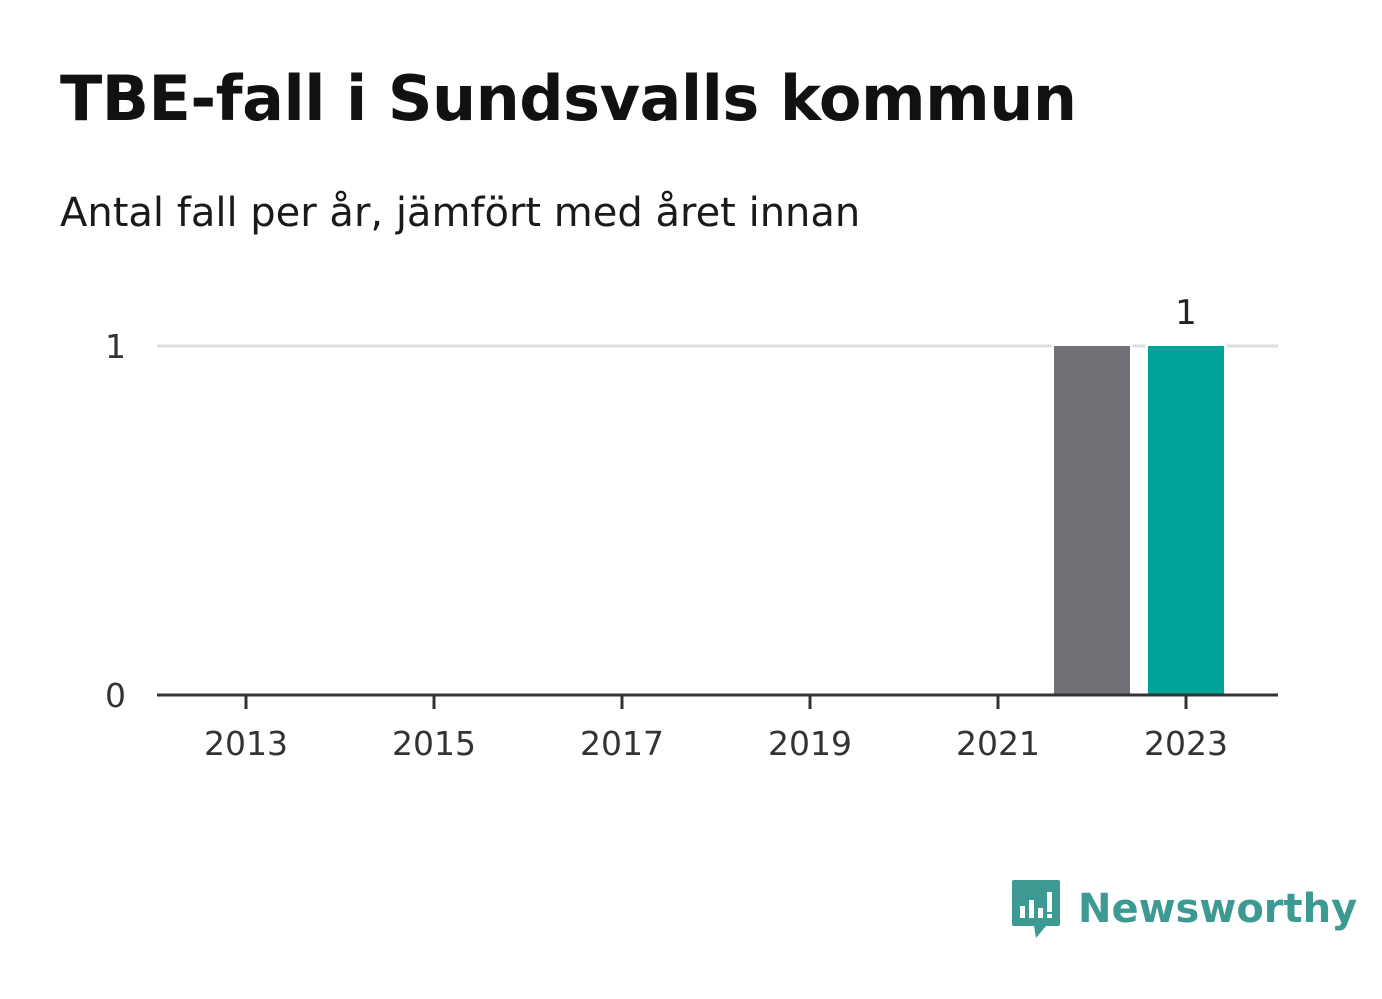 This screenshot has width=1382, height=999. Describe the element at coordinates (246, 743) in the screenshot. I see `x-tick-label-2013: 2013` at that location.